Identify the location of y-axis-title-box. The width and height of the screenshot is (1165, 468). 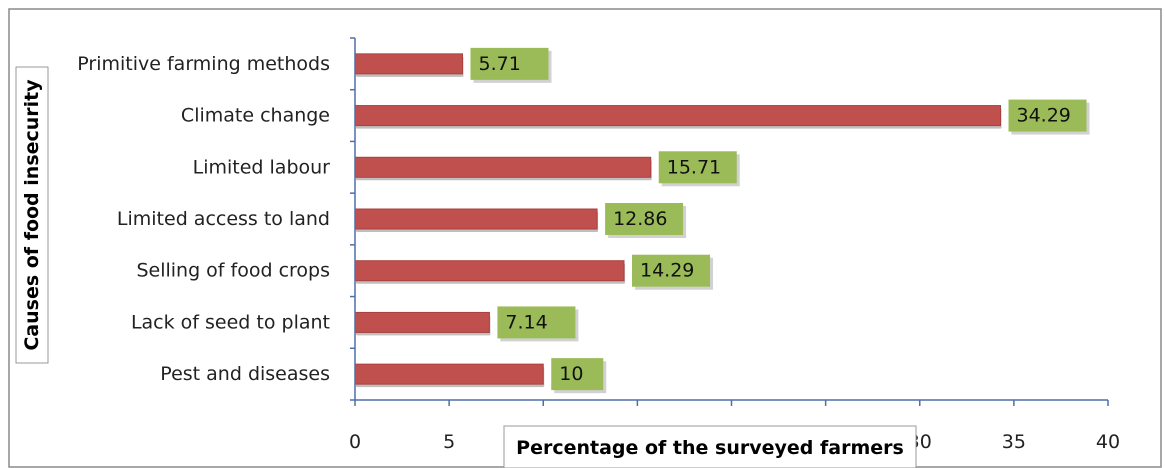
(32, 215).